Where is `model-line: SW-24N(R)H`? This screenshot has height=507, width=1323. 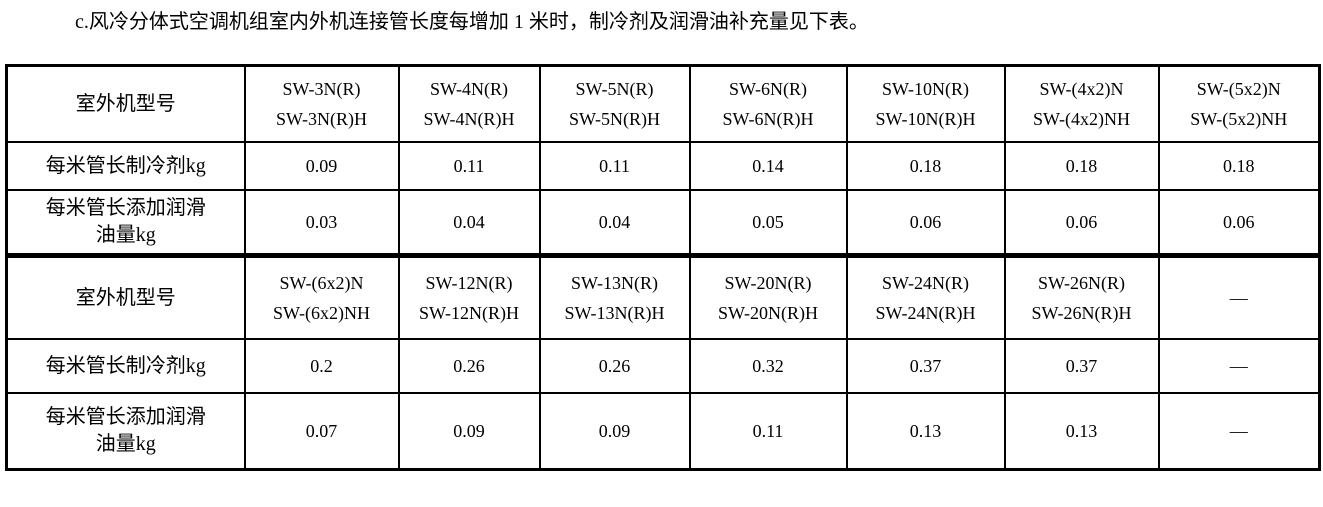
model-line: SW-24N(R)H is located at coordinates (925, 313).